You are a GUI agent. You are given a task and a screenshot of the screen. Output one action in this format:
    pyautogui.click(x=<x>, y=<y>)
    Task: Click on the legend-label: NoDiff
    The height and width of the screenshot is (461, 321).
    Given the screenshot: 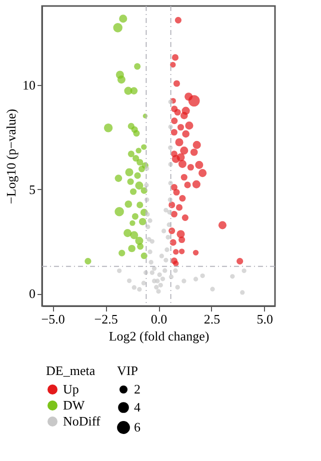 What is the action you would take?
    pyautogui.click(x=82, y=421)
    